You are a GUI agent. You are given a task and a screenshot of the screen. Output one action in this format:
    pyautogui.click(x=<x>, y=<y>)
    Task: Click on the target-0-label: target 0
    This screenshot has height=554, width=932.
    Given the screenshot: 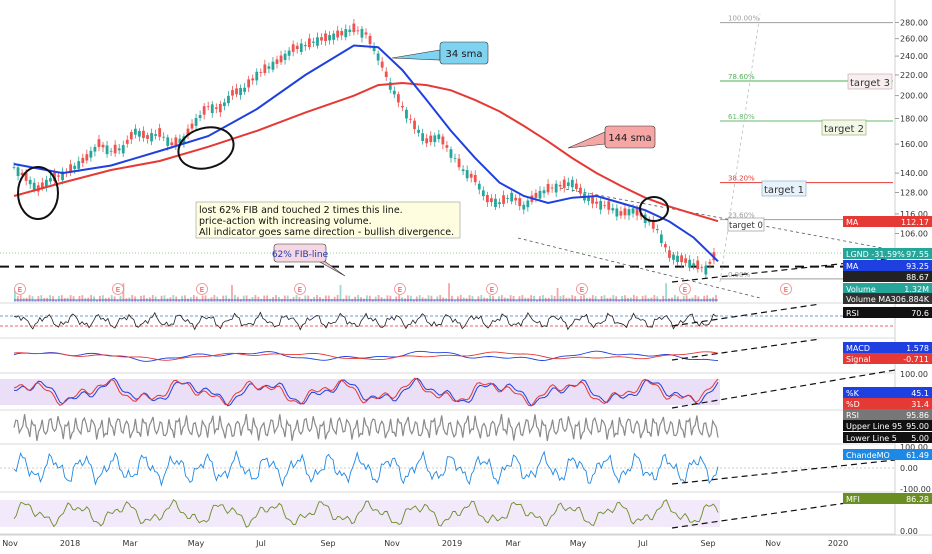 What is the action you would take?
    pyautogui.click(x=746, y=226)
    